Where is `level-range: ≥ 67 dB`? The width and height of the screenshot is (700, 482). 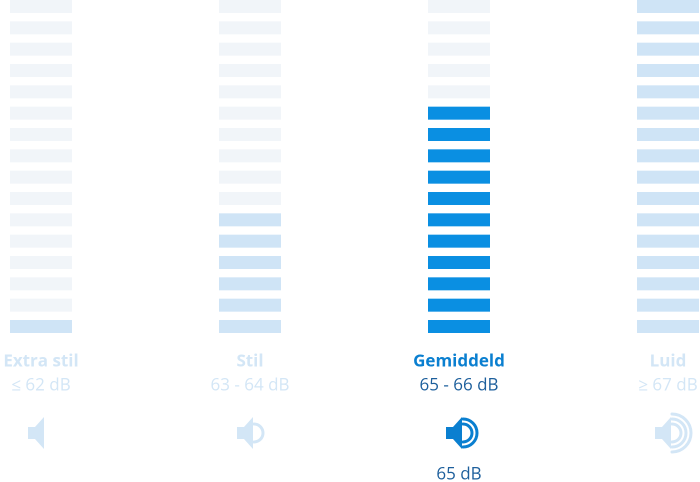
level-range: ≥ 67 dB is located at coordinates (667, 384).